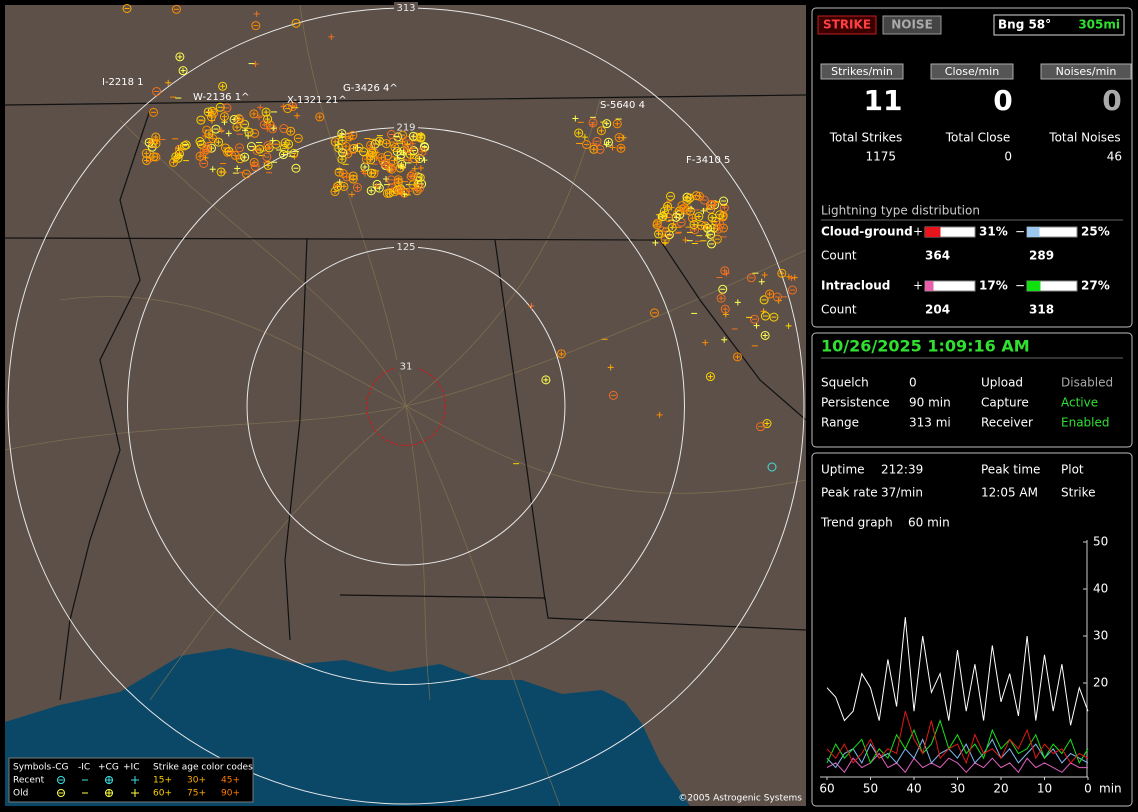 This screenshot has width=1138, height=812. I want to click on legend-row: Old, so click(20, 794).